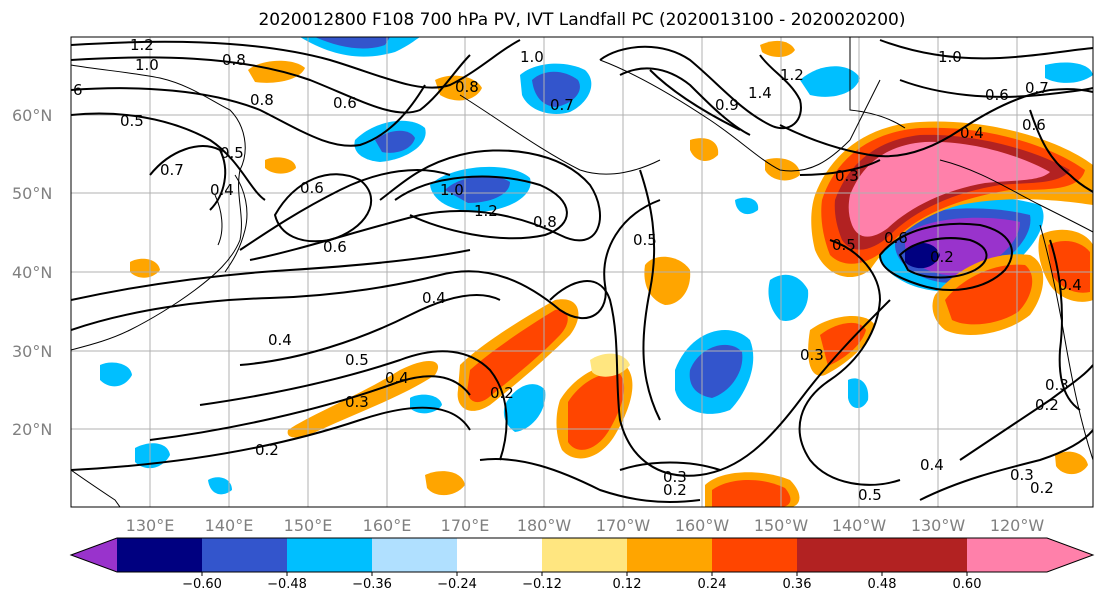 The height and width of the screenshot is (601, 1105). Describe the element at coordinates (236, 223) in the screenshot. I see `japan-coast` at that location.